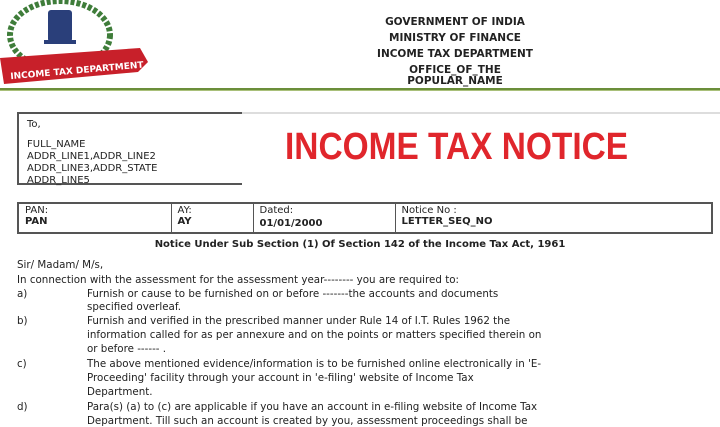 The image size is (720, 427). Describe the element at coordinates (134, 307) in the screenshot. I see `item-text: specified overleaf.` at that location.